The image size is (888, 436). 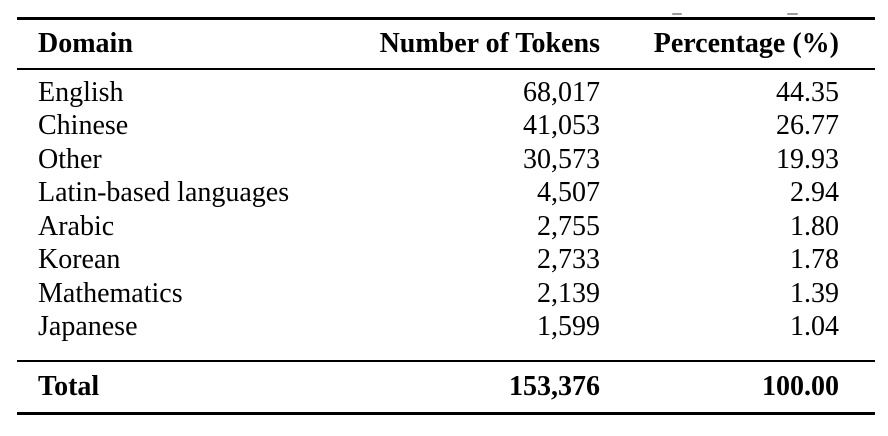 What do you see at coordinates (800, 386) in the screenshot?
I see `total-percentage-cell: 100.00` at bounding box center [800, 386].